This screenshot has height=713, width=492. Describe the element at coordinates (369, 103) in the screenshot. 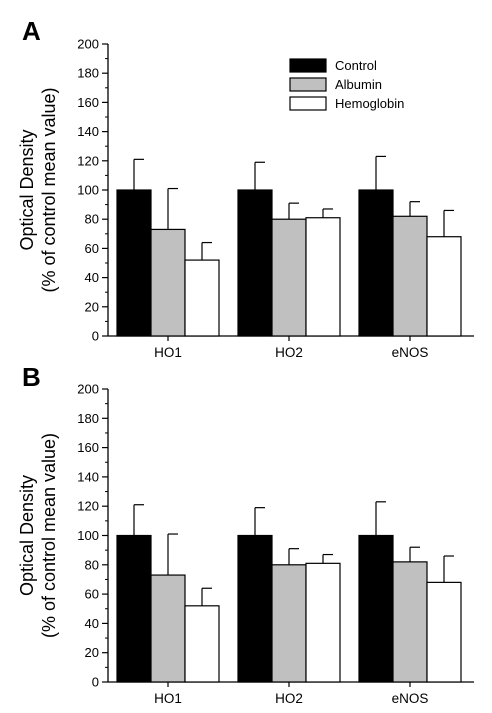

I see `legend-label-hemoglobin: Hemoglobin` at that location.